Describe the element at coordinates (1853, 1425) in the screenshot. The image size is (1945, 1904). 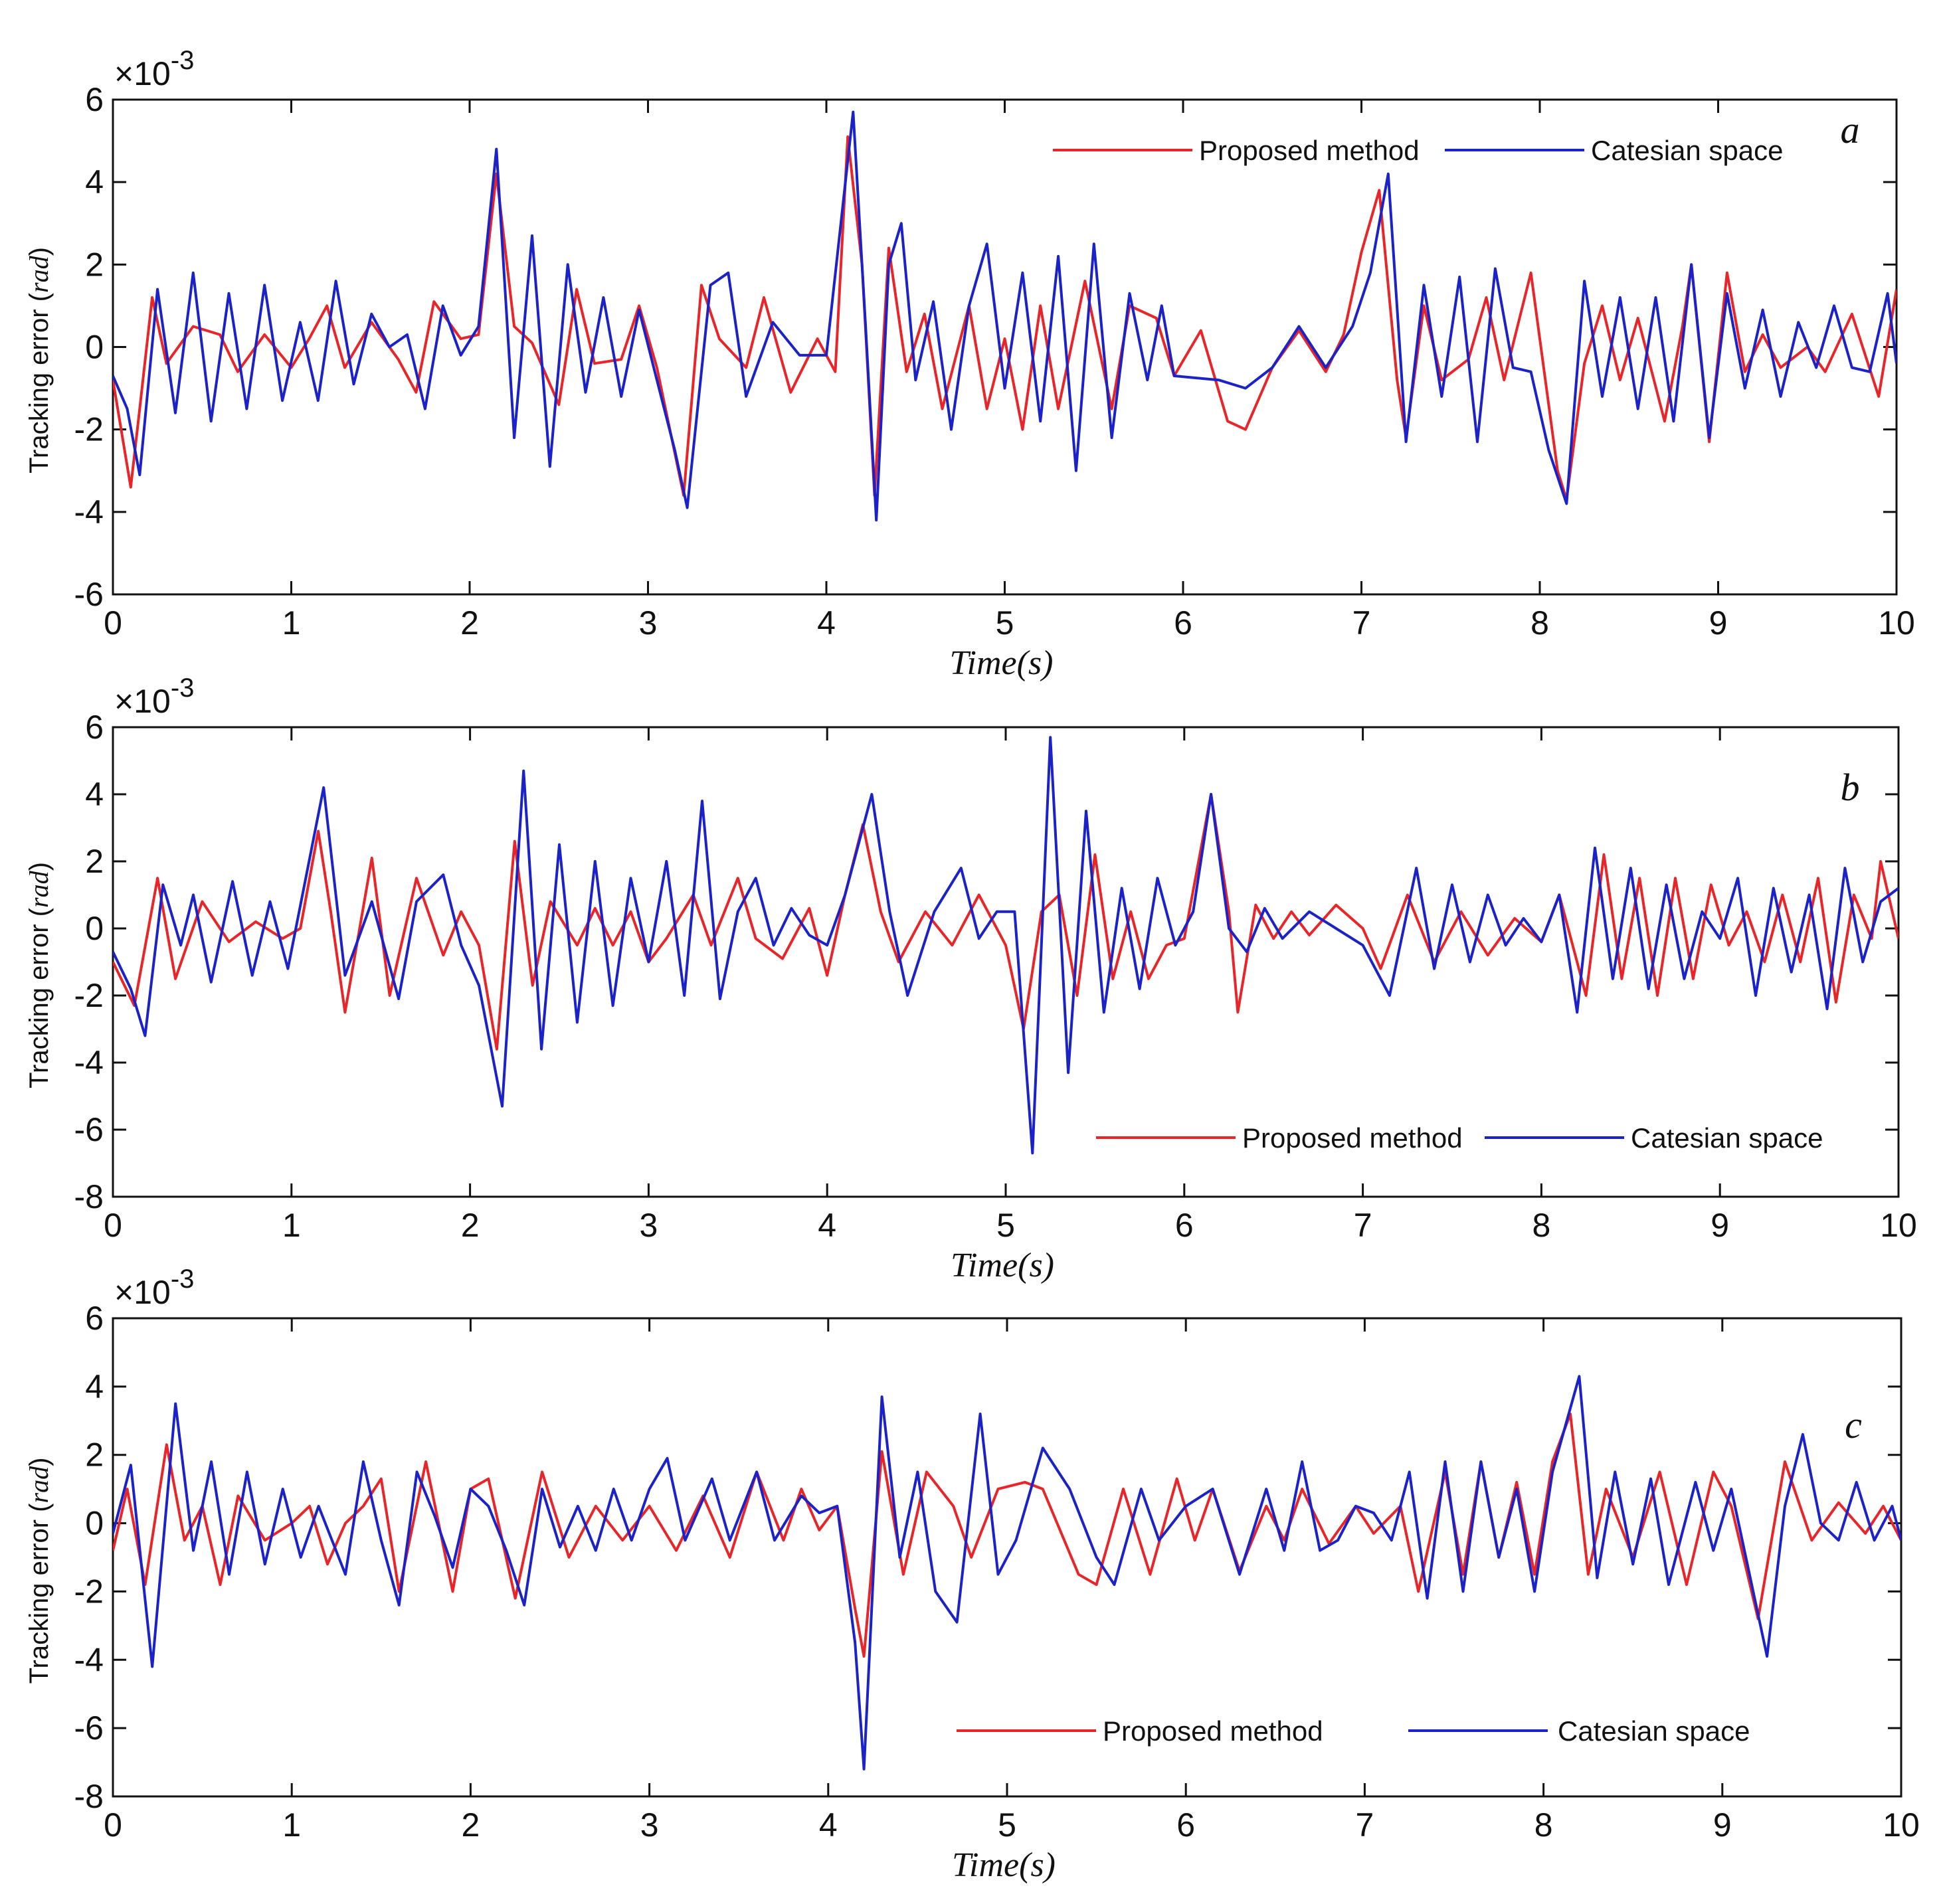
I see `panel-letter: c` at that location.